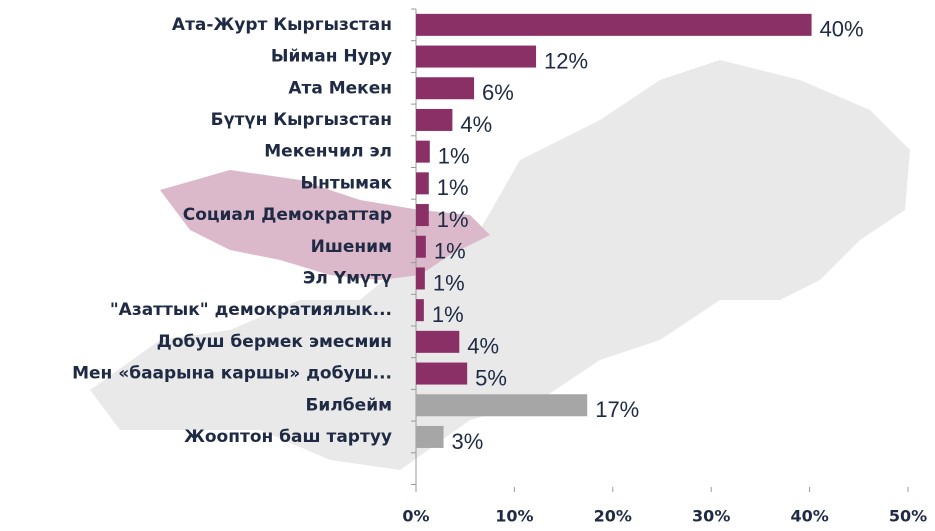  Describe the element at coordinates (288, 437) in the screenshot. I see `category-label: Жооптон баш тартуу` at that location.